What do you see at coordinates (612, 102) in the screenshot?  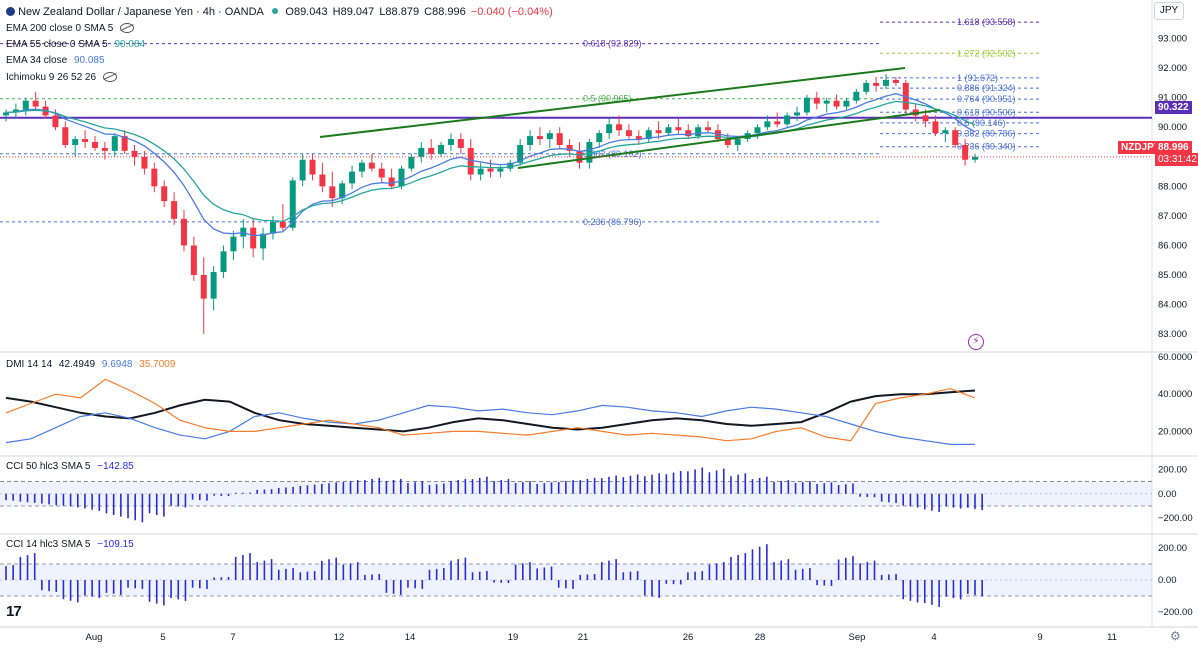 I see `channel-upper-line` at bounding box center [612, 102].